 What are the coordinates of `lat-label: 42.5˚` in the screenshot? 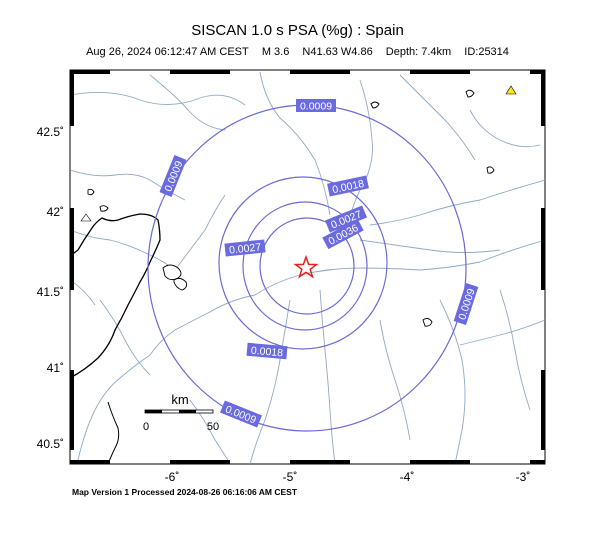 It's located at (50, 132).